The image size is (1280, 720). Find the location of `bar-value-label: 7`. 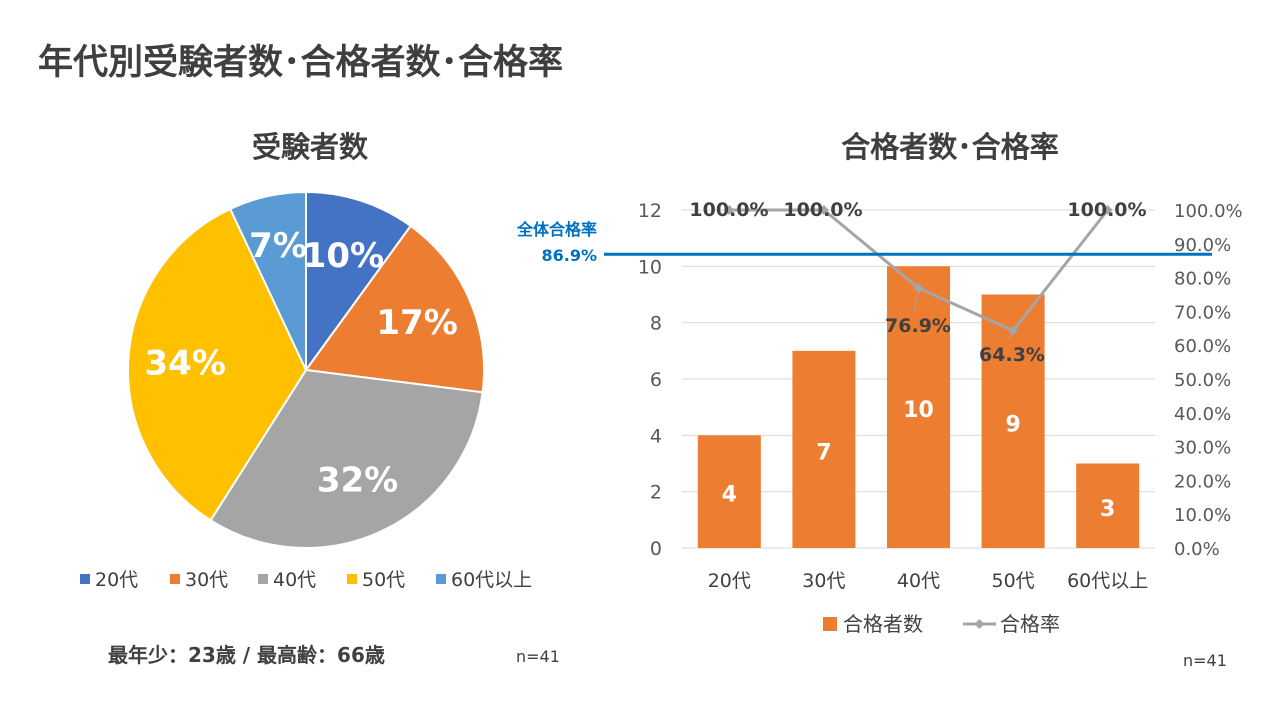

bar-value-label: 7 is located at coordinates (823, 452).